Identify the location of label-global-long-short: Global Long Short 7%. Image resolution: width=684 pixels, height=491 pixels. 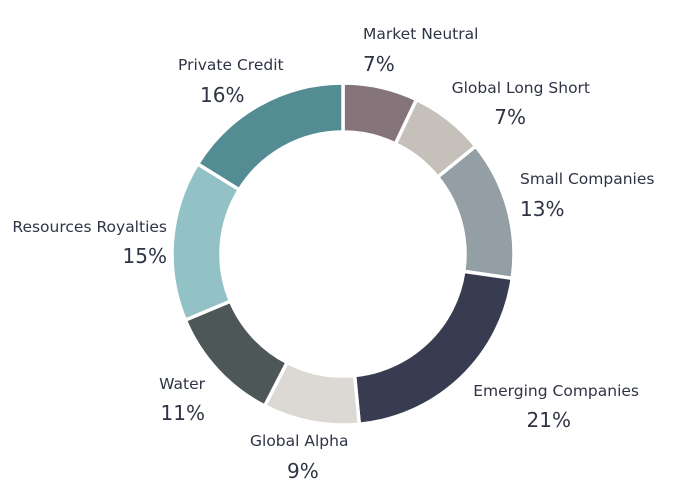
(521, 104).